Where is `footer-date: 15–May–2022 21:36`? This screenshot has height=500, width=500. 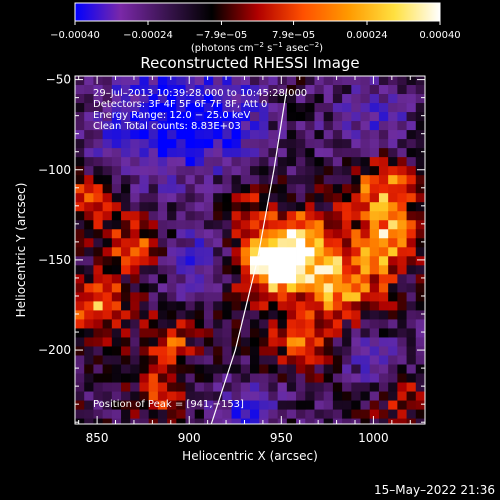
footer-date: 15–May–2022 21:36 is located at coordinates (434, 490).